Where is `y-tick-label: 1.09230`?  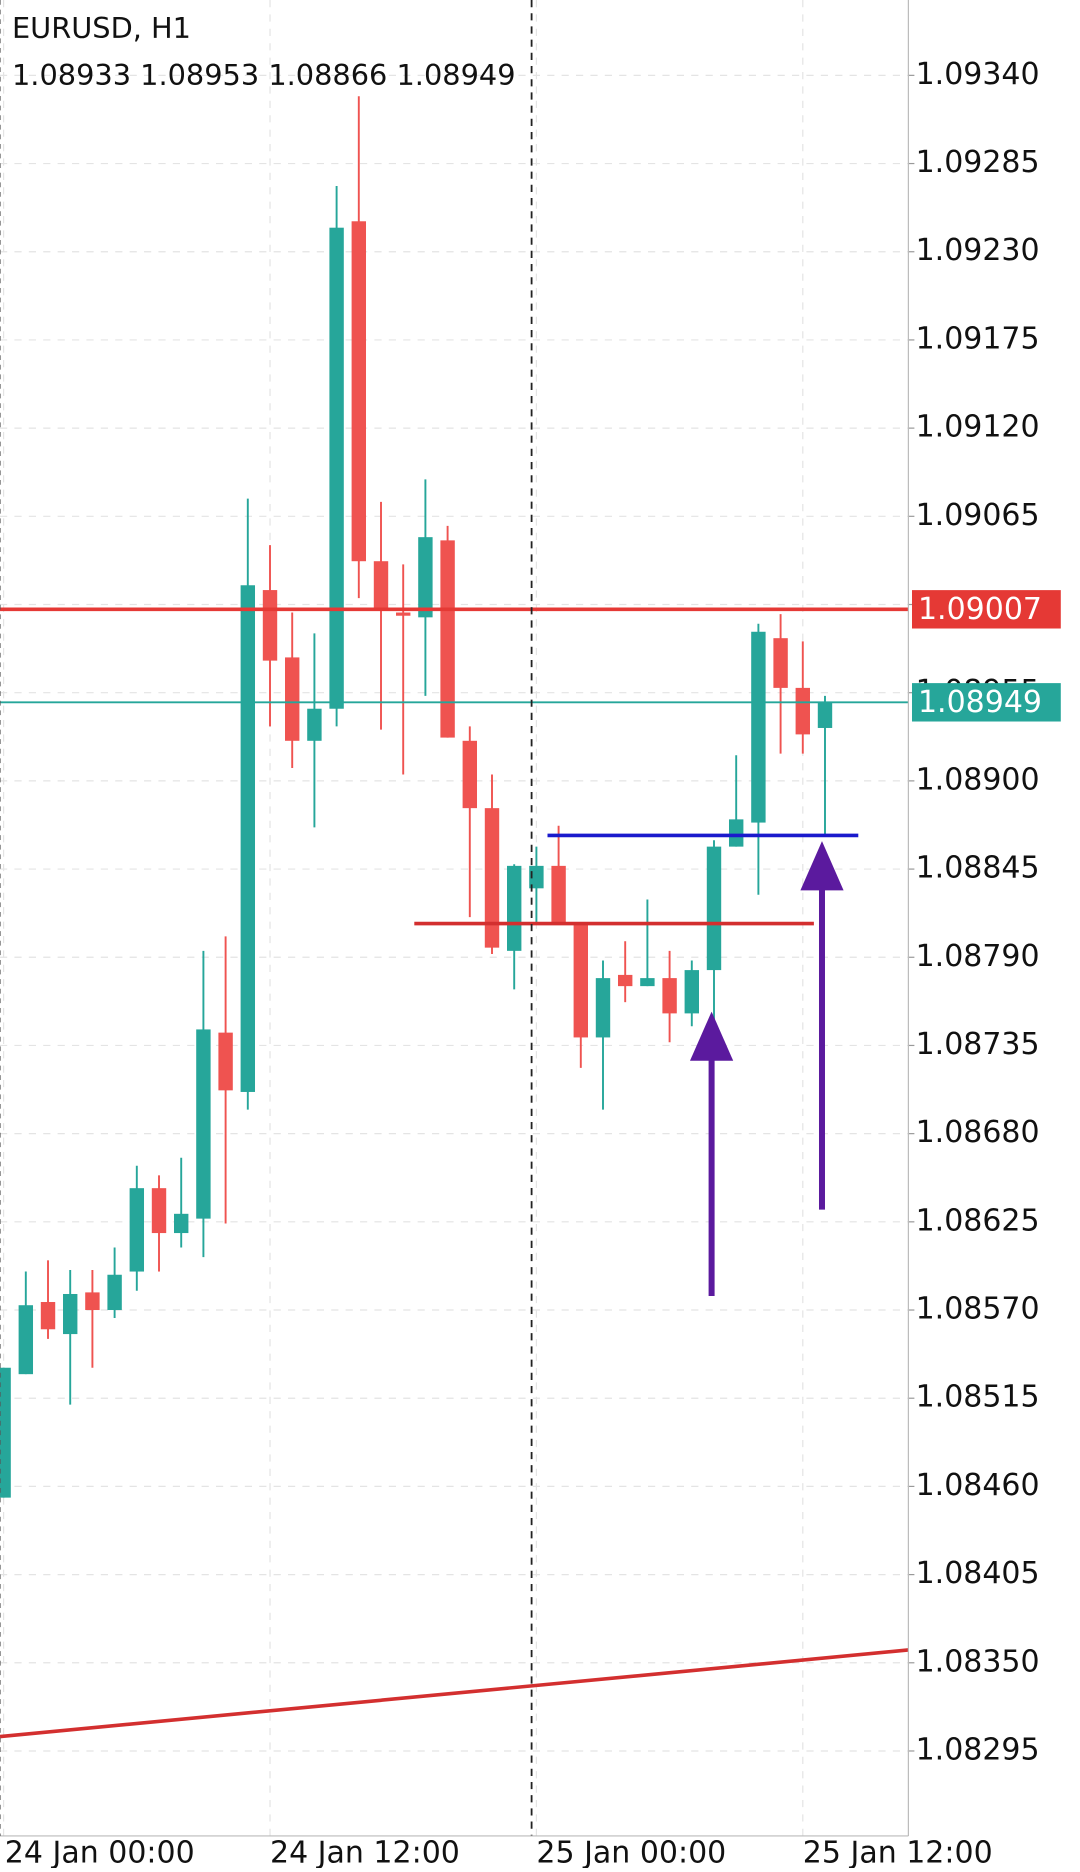 y-tick-label: 1.09230 is located at coordinates (978, 250).